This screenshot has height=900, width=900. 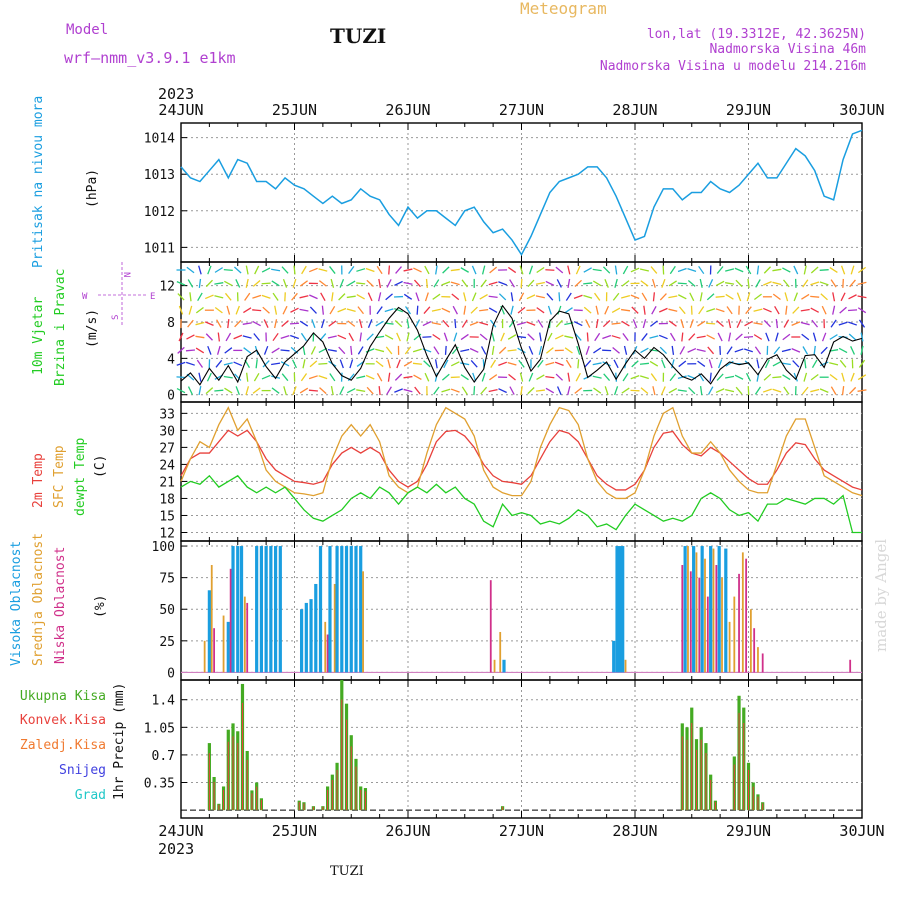 What do you see at coordinates (563, 9) in the screenshot?
I see `product-title: Meteogram` at bounding box center [563, 9].